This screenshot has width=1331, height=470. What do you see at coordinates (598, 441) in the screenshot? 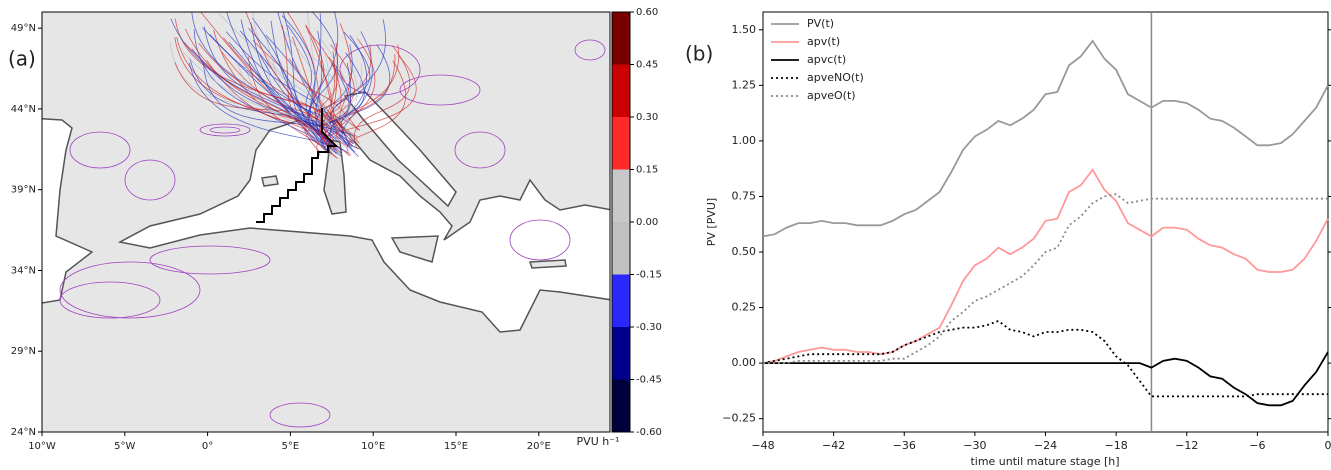
I see `colorbar-label: PVU h⁻¹` at bounding box center [598, 441].